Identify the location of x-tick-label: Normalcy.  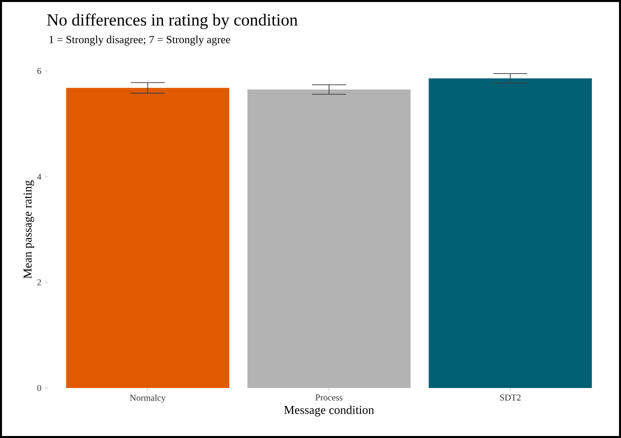
(148, 398).